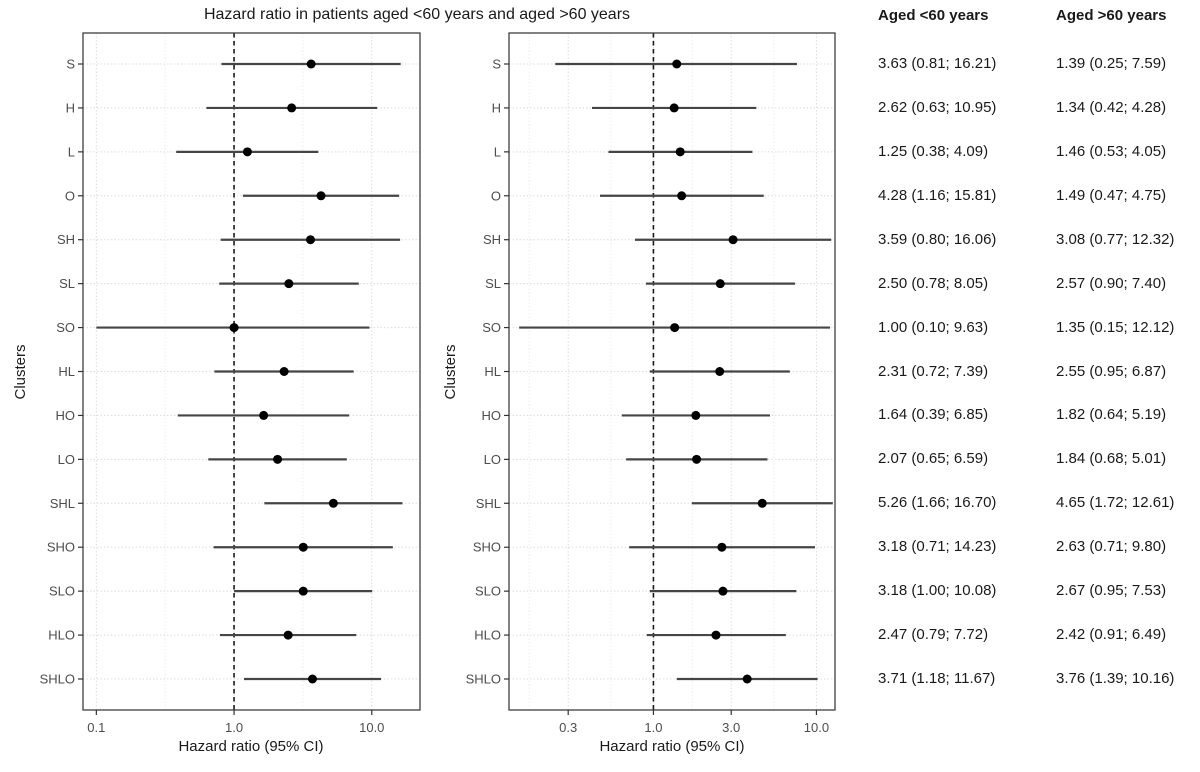 This screenshot has width=1200, height=772. I want to click on x-axis-label-left: Hazard ratio (95% CI), so click(251, 746).